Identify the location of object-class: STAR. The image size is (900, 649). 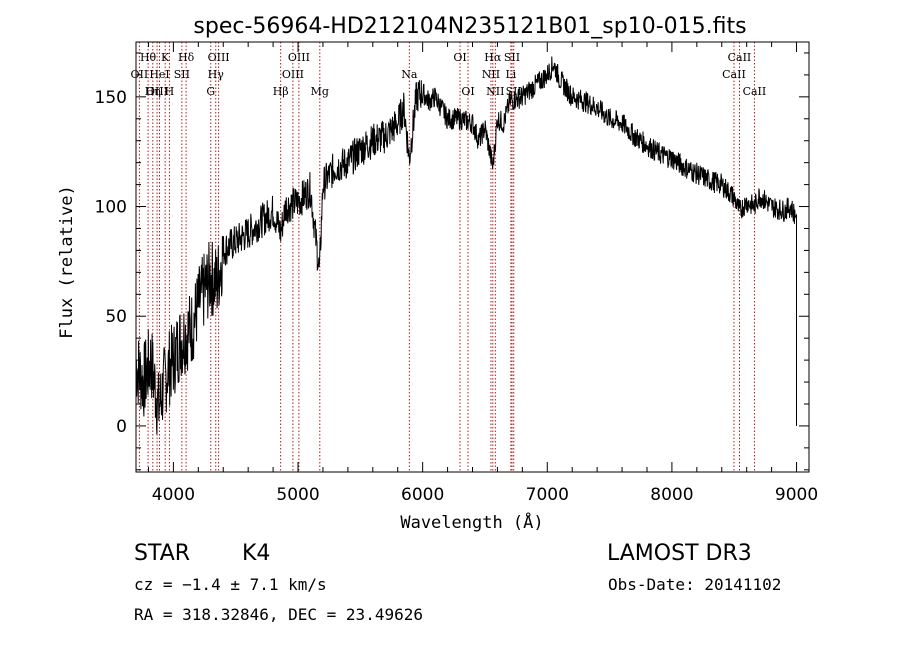
(162, 553).